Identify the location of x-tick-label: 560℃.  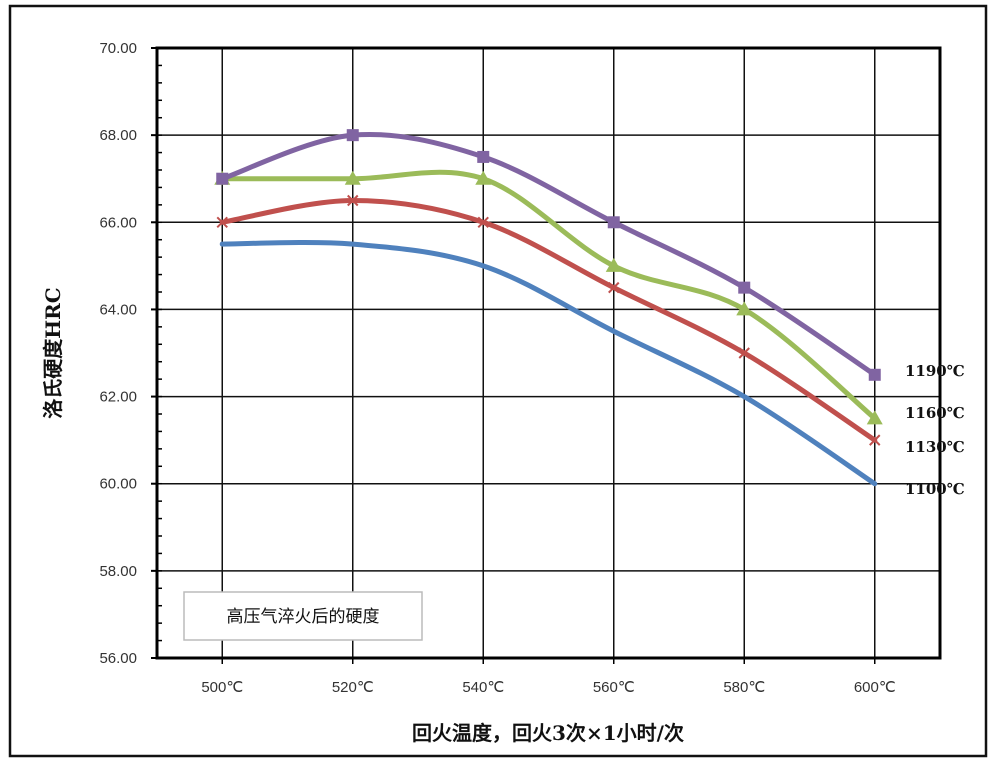
(614, 687).